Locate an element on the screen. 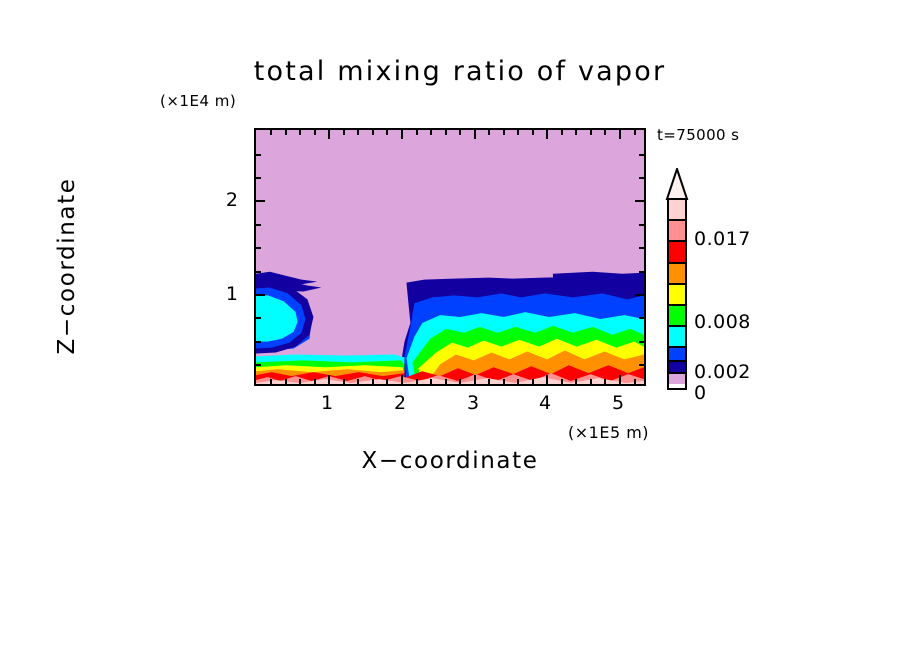  colorbar-tick-label: 0.008 is located at coordinates (722, 322).